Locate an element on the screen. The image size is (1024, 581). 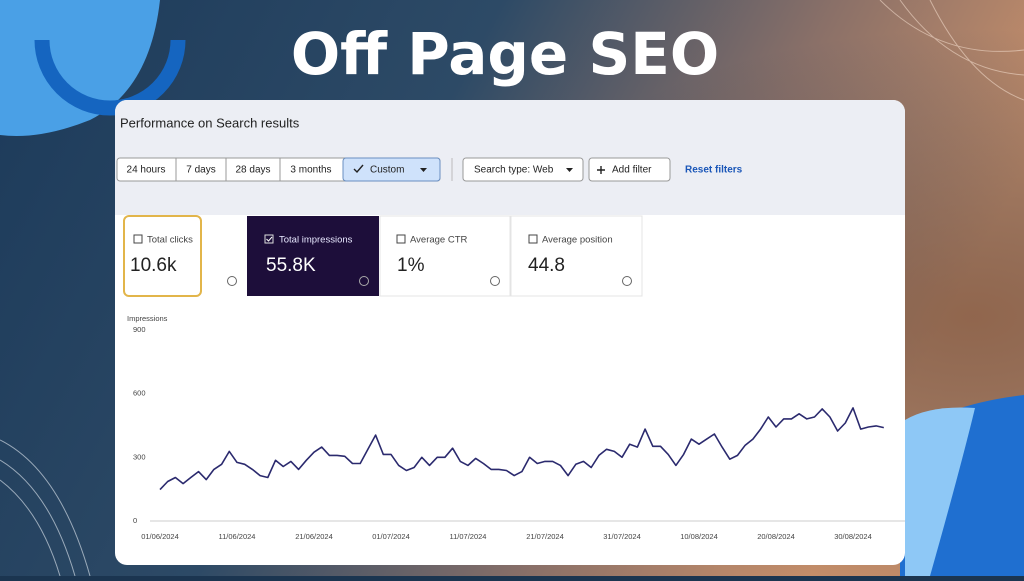
x-tick-label: 10/08/2024 is located at coordinates (699, 536).